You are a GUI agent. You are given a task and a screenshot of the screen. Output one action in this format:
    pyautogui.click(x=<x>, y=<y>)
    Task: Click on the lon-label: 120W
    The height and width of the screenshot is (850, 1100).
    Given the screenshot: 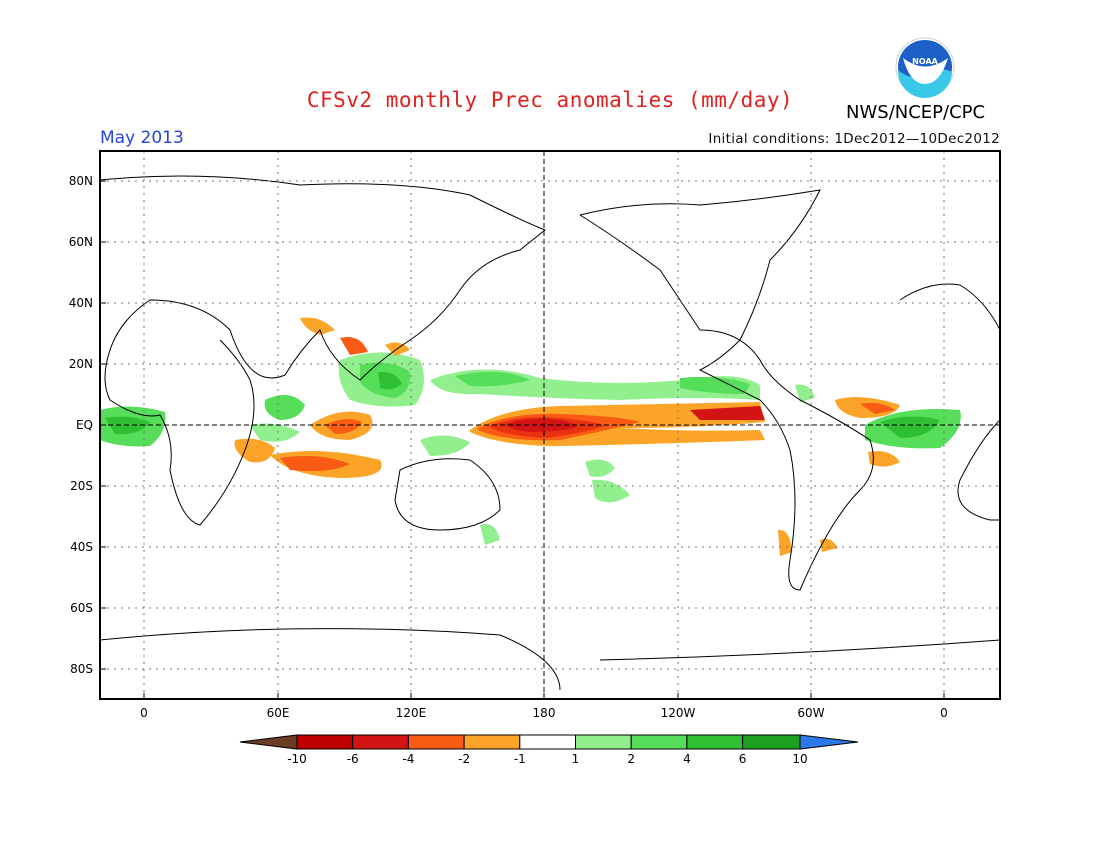 What is the action you would take?
    pyautogui.click(x=678, y=713)
    